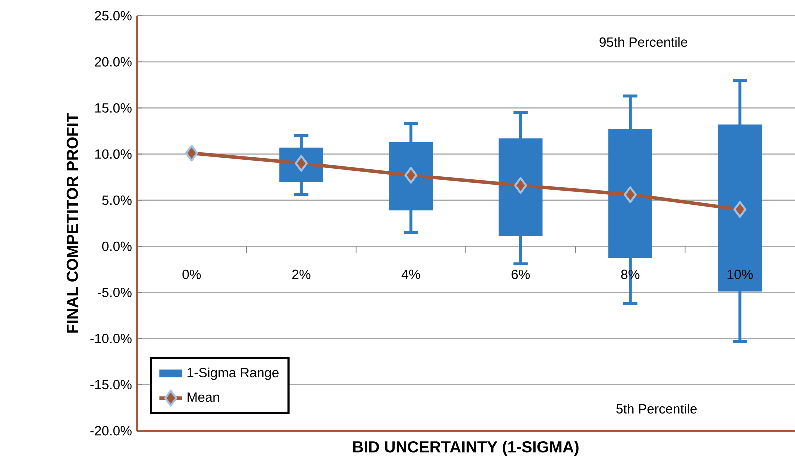 The width and height of the screenshot is (795, 467). I want to click on y-tick-label: 20.0%, so click(113, 62).